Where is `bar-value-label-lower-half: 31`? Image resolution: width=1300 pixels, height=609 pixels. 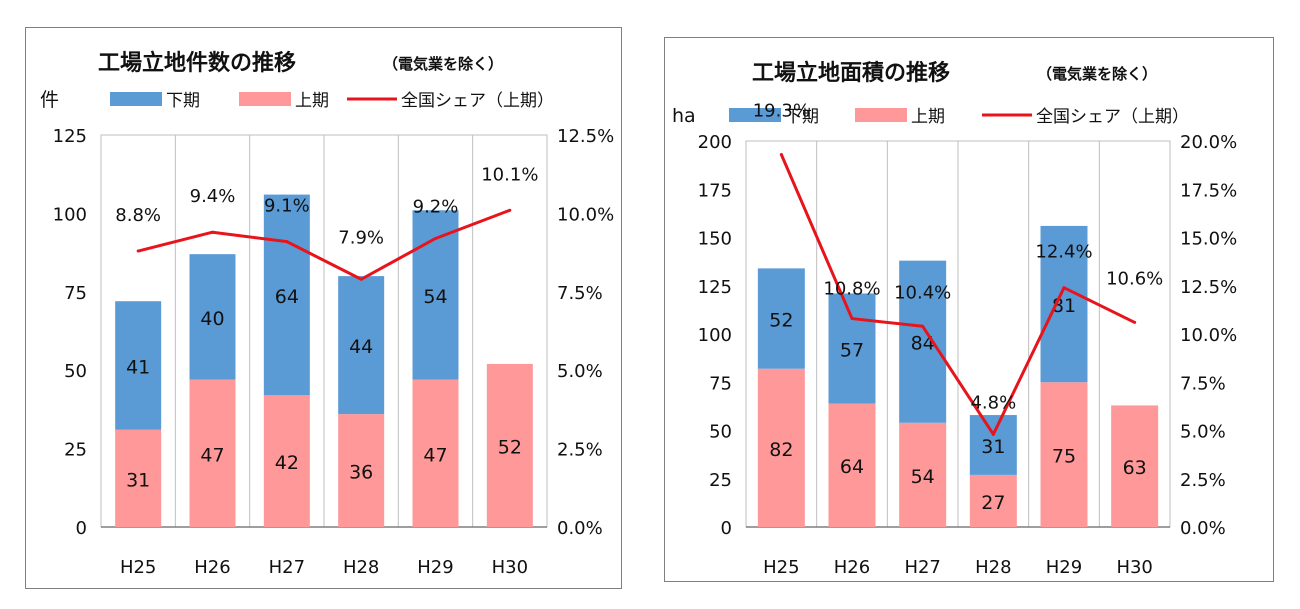 bar-value-label-lower-half: 31 is located at coordinates (993, 447).